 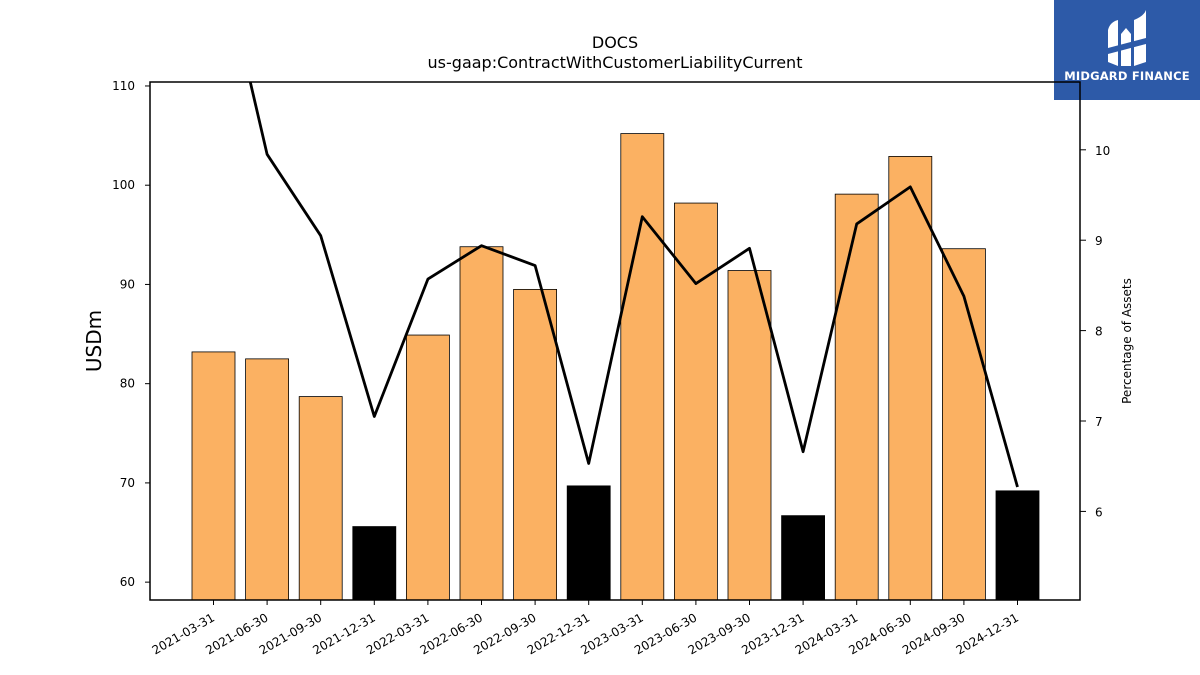 I want to click on y-tick-label: 100, so click(x=123, y=185).